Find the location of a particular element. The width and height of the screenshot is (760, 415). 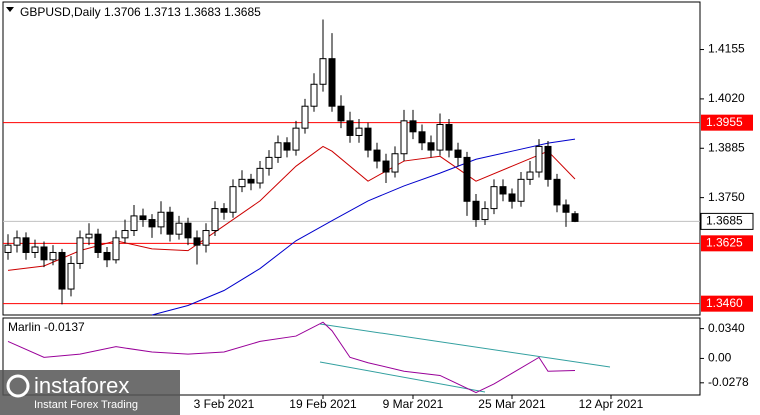

watermark: instaforex Instant Forex Trading is located at coordinates (90, 392).